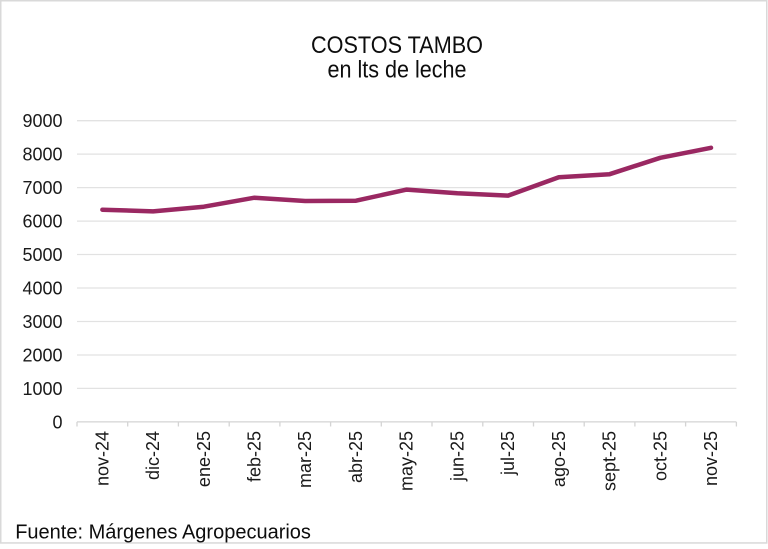 This screenshot has width=768, height=549. I want to click on svg-text: 5000, so click(42, 255).